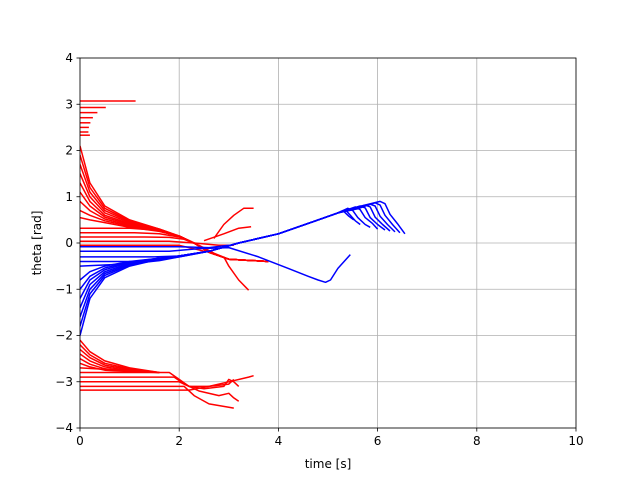 This screenshot has width=640, height=480. Describe the element at coordinates (69, 197) in the screenshot. I see `y-tick-label: 1` at that location.